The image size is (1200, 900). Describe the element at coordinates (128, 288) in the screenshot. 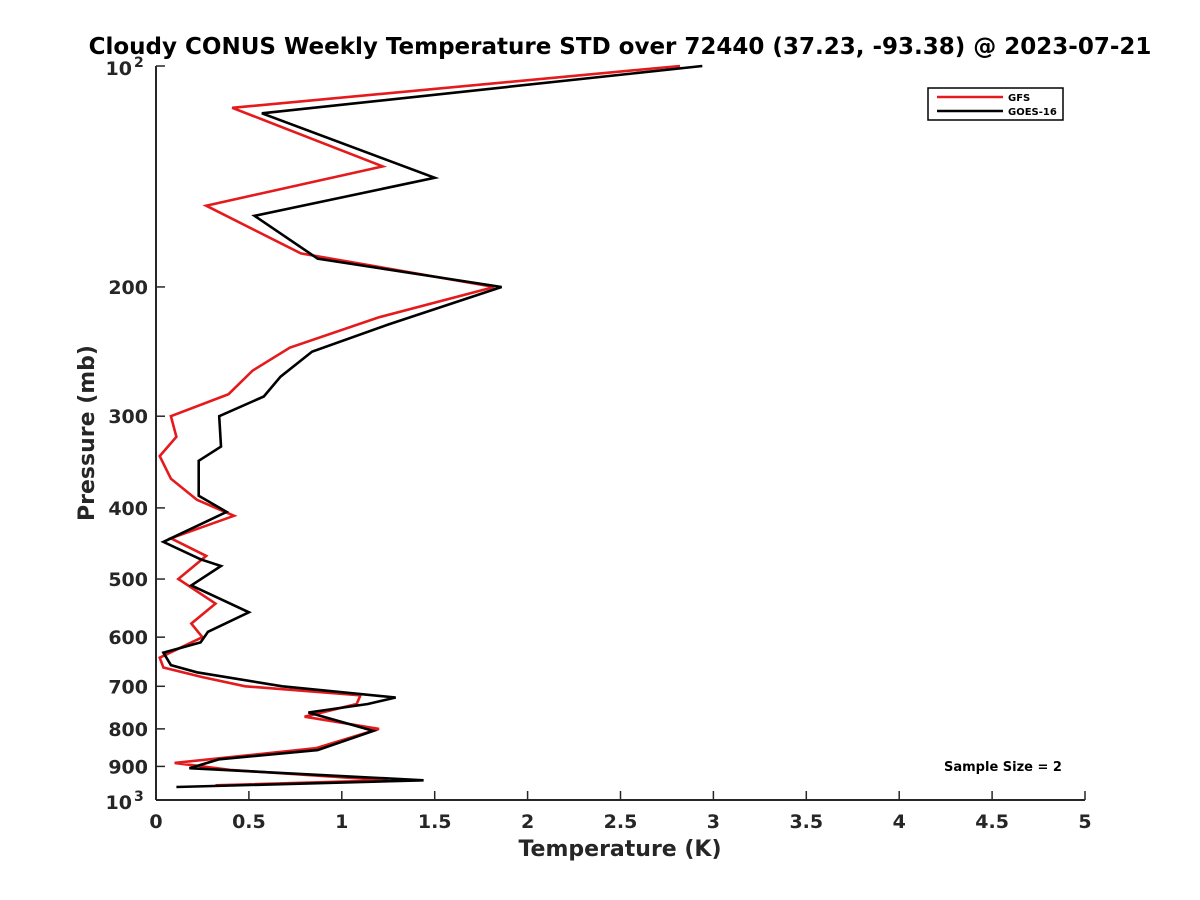

I see `y-tick-label: 200` at that location.